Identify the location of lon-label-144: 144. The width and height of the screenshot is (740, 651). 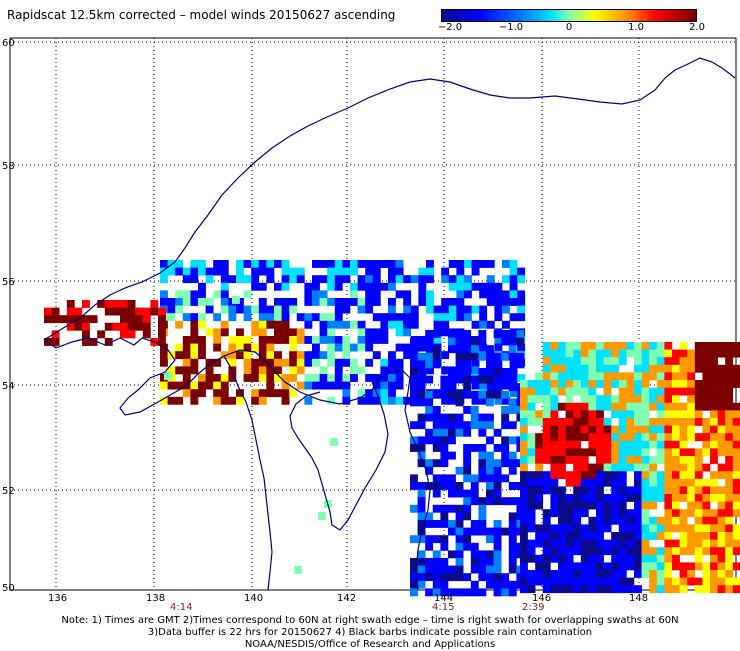
(443, 598).